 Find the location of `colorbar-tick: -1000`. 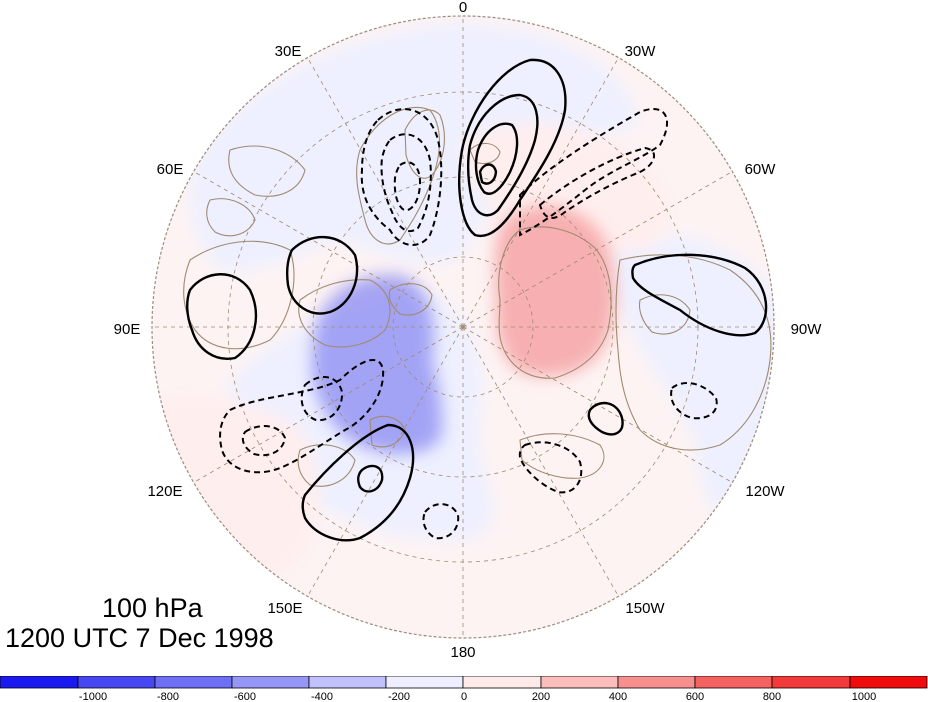

colorbar-tick: -1000 is located at coordinates (93, 696).